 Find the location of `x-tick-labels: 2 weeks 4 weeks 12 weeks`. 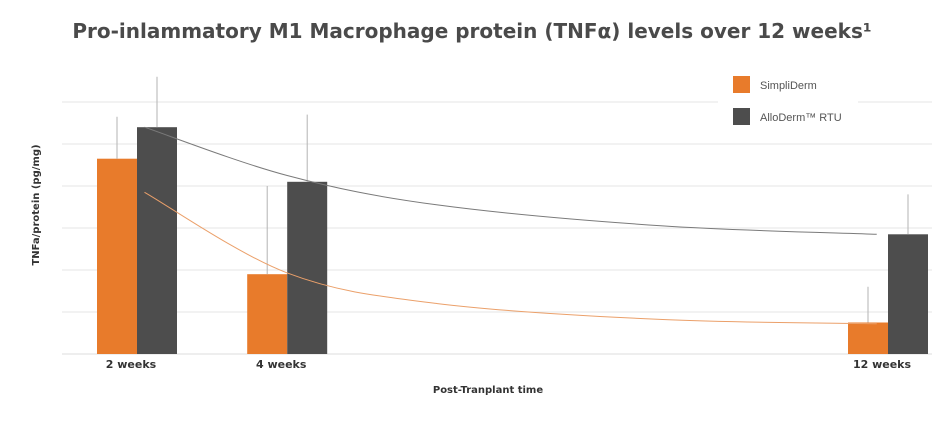

x-tick-labels: 2 weeks 4 weeks 12 weeks is located at coordinates (509, 364).